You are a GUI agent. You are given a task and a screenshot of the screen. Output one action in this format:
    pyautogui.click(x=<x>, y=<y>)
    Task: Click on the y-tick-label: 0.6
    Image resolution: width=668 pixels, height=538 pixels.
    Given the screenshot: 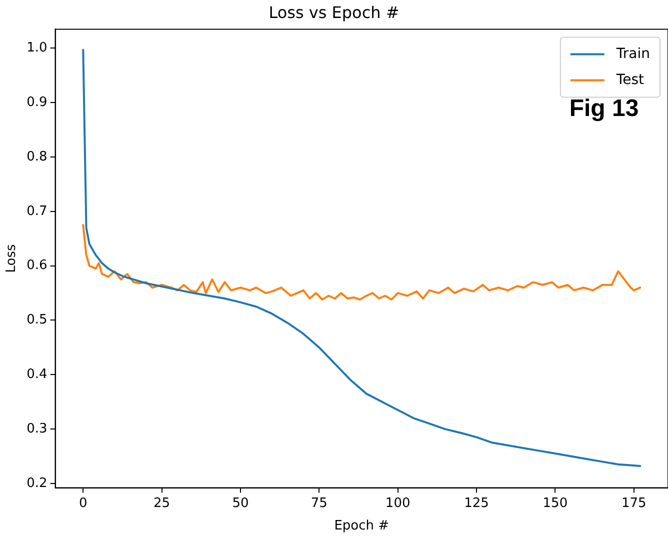 What is the action you would take?
    pyautogui.click(x=37, y=266)
    